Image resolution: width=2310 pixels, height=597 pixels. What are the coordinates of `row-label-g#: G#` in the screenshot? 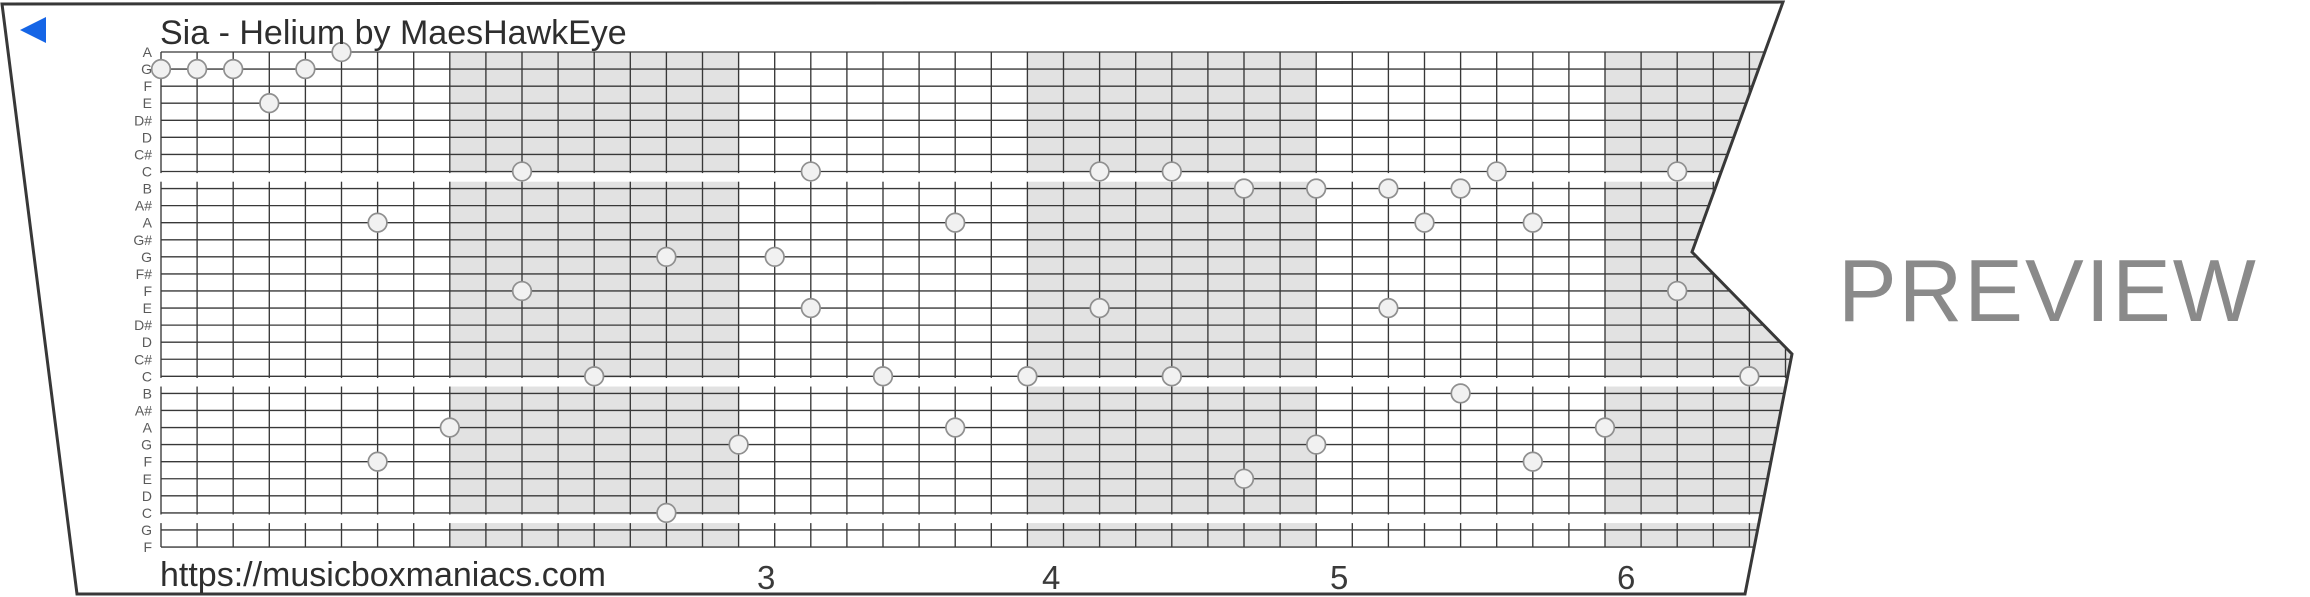 It's located at (142, 240).